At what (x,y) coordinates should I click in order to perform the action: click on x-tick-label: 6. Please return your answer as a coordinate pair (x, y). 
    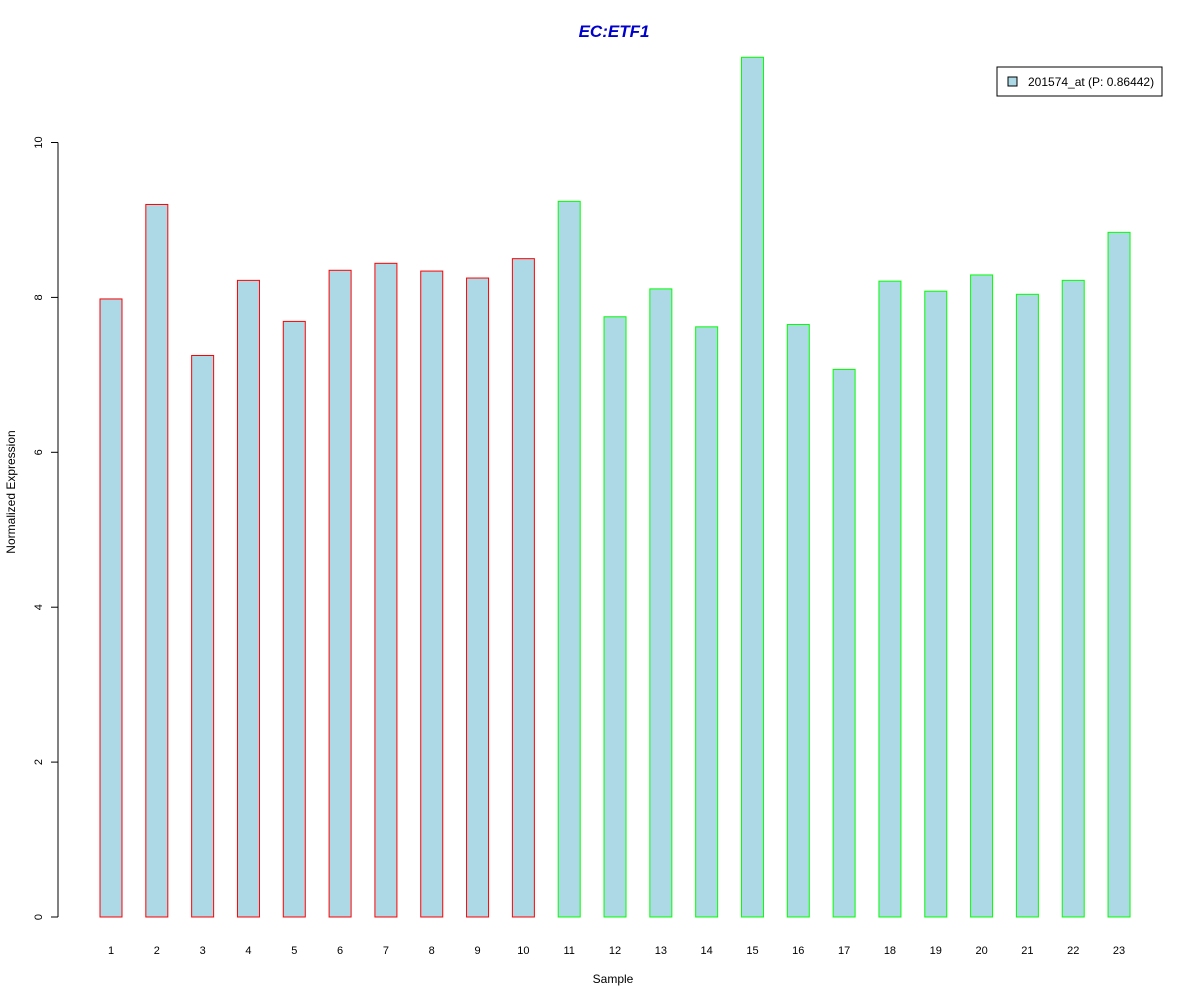
    Looking at the image, I should click on (340, 951).